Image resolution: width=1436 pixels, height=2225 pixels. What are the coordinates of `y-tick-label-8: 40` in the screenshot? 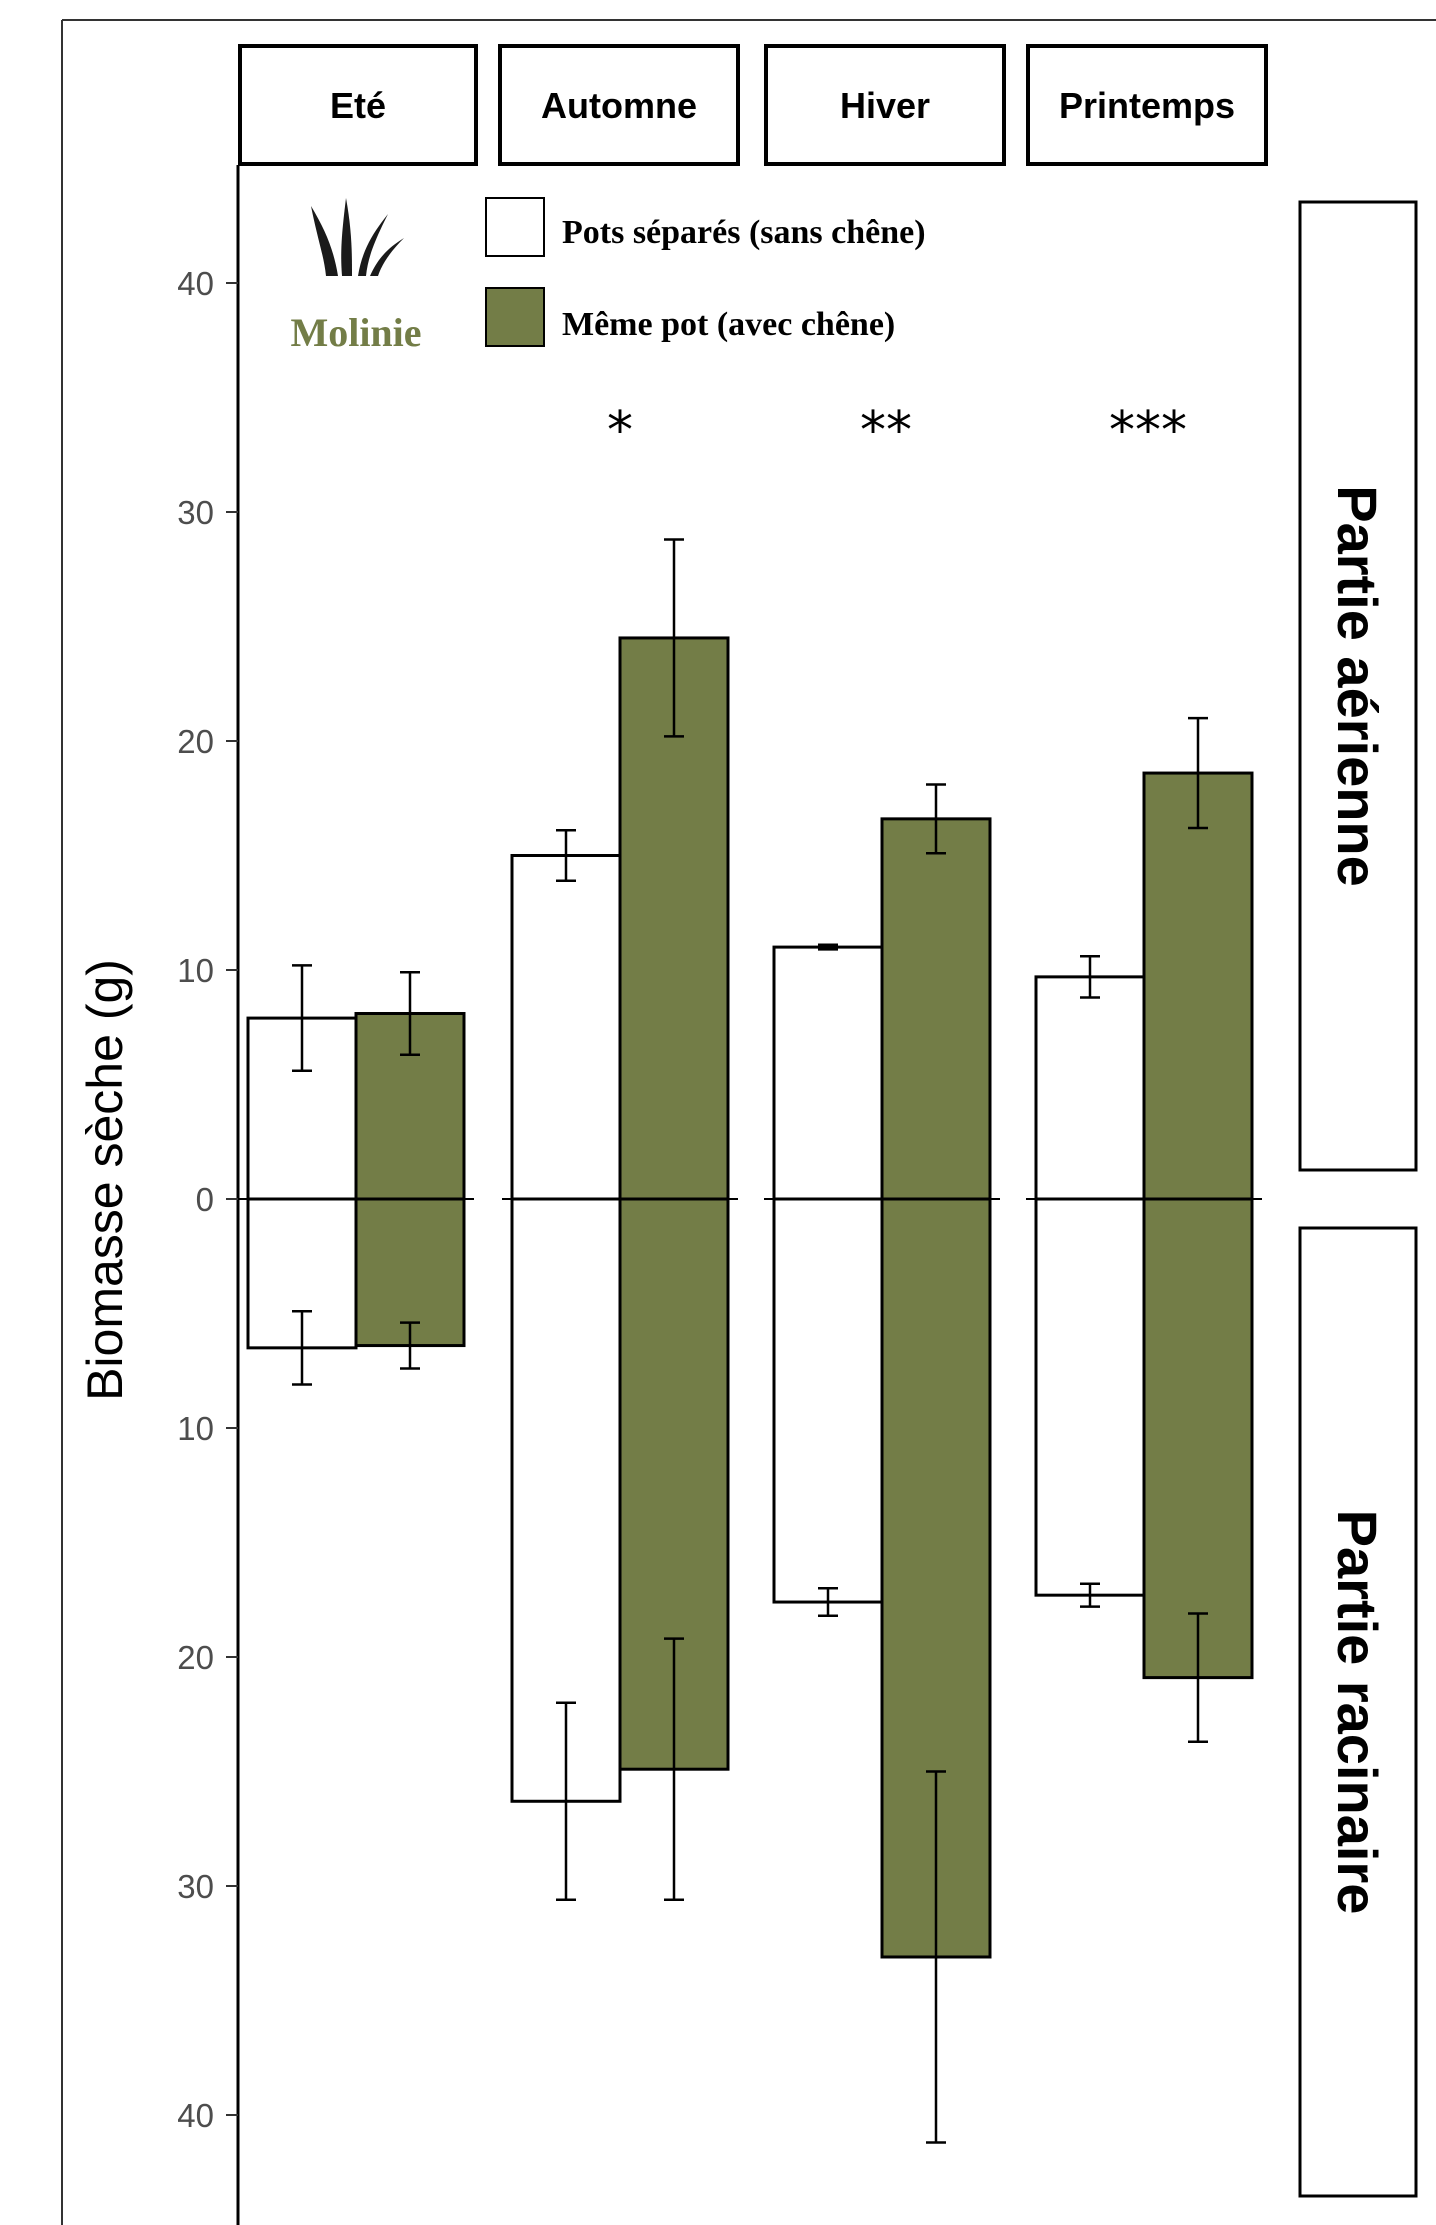 It's located at (195, 2115).